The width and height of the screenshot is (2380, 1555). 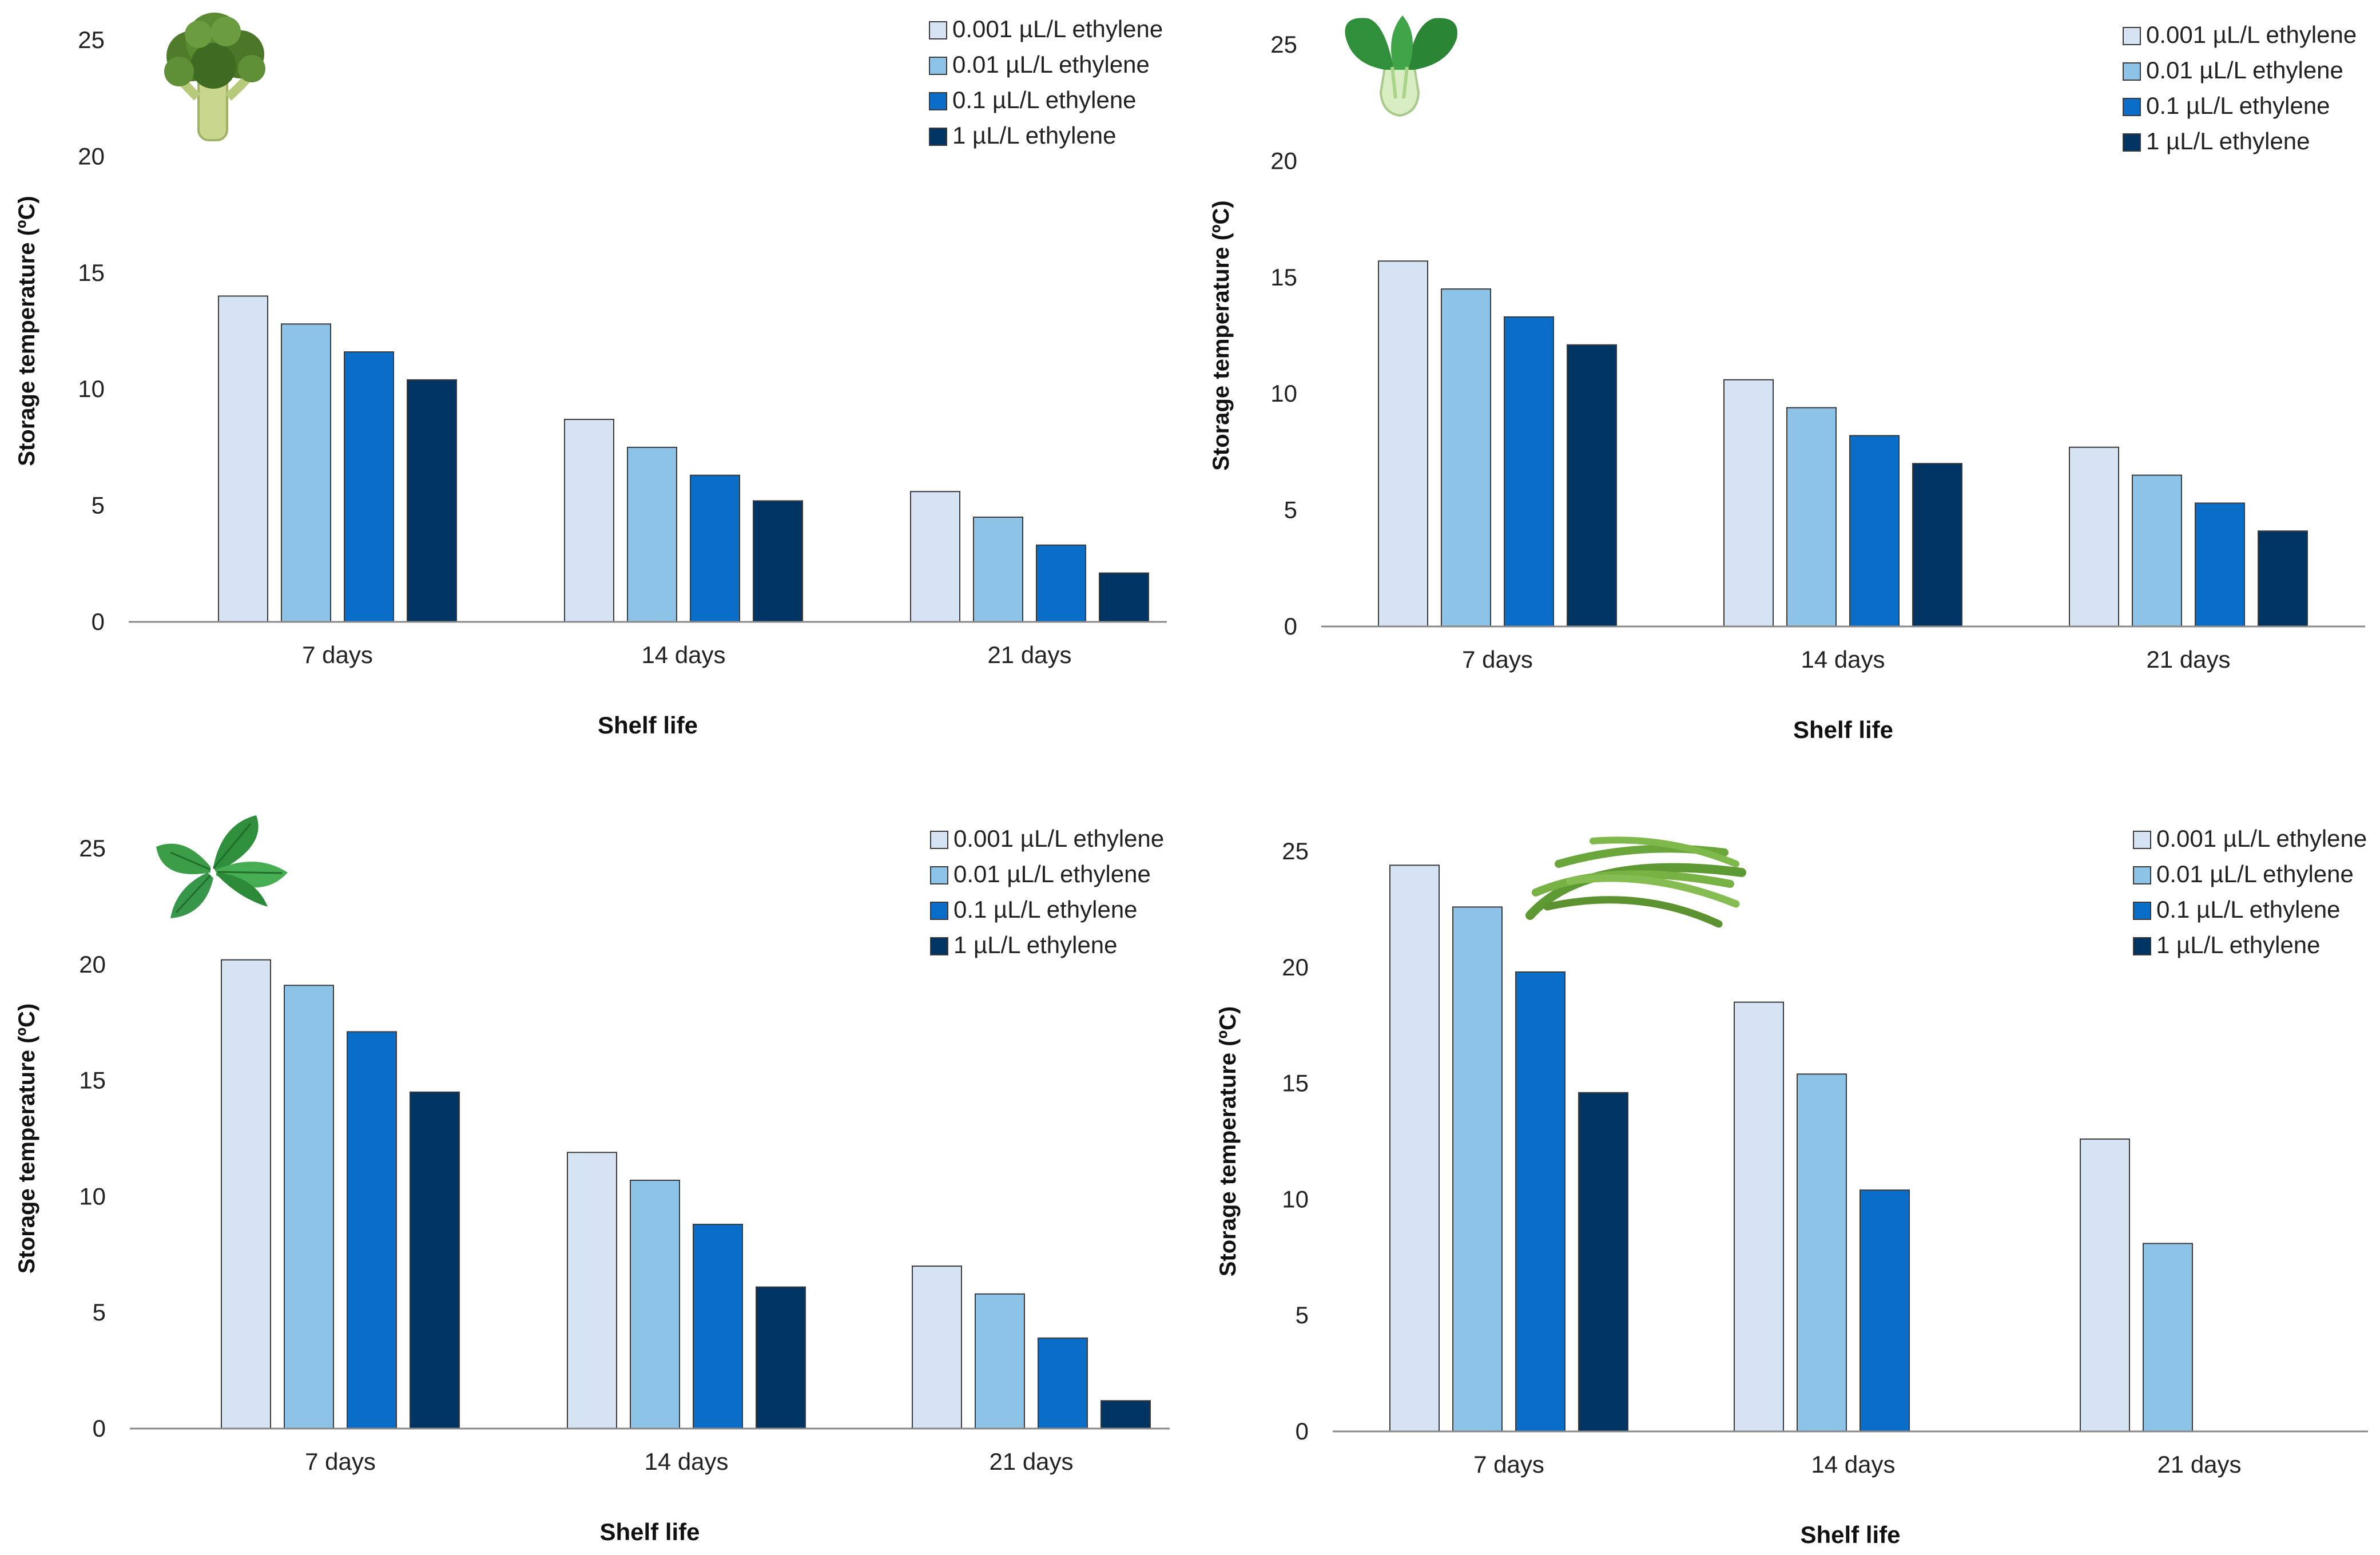 What do you see at coordinates (222, 866) in the screenshot?
I see `mint-leaves-icon` at bounding box center [222, 866].